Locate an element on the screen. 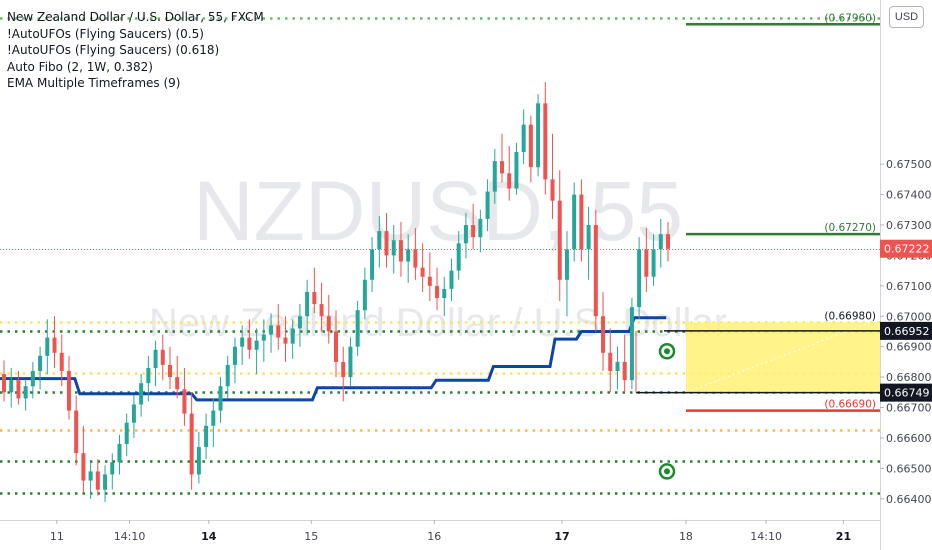 The image size is (932, 550). watermark-symbol: NZDUSD, 55 is located at coordinates (438, 211).